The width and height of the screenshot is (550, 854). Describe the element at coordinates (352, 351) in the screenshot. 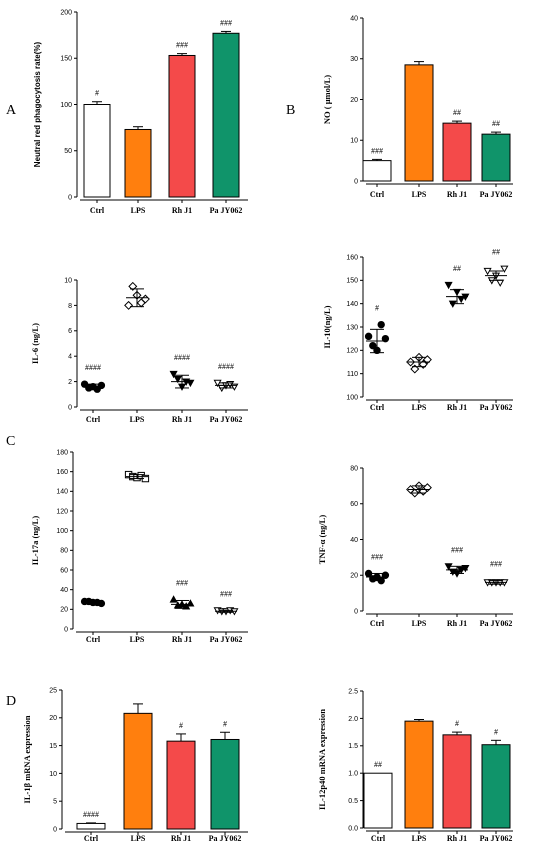

I see `y-tick-label: 120` at that location.